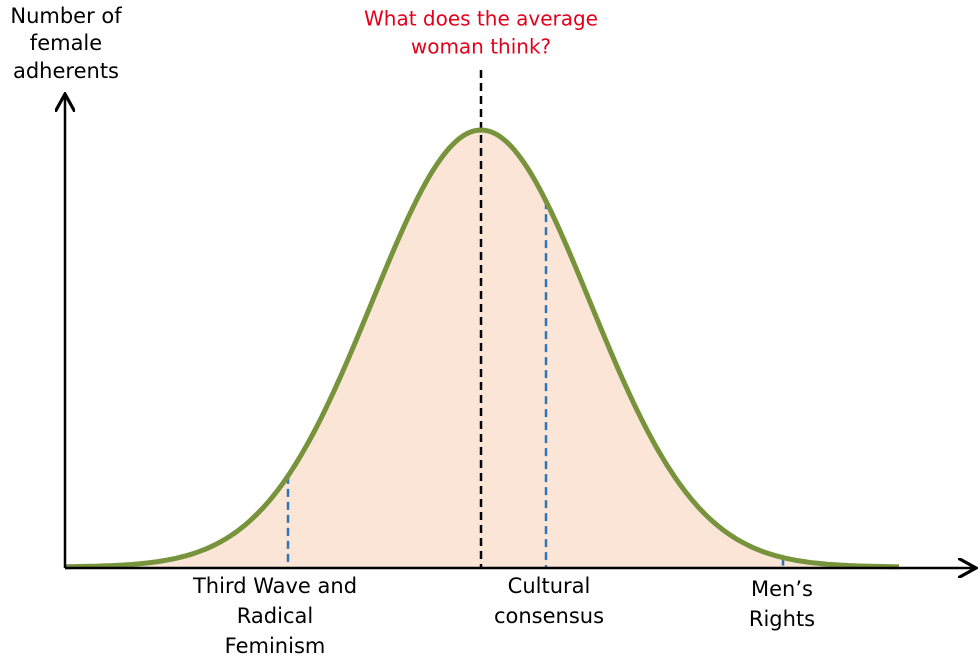  I want to click on label: Cultural, so click(549, 586).